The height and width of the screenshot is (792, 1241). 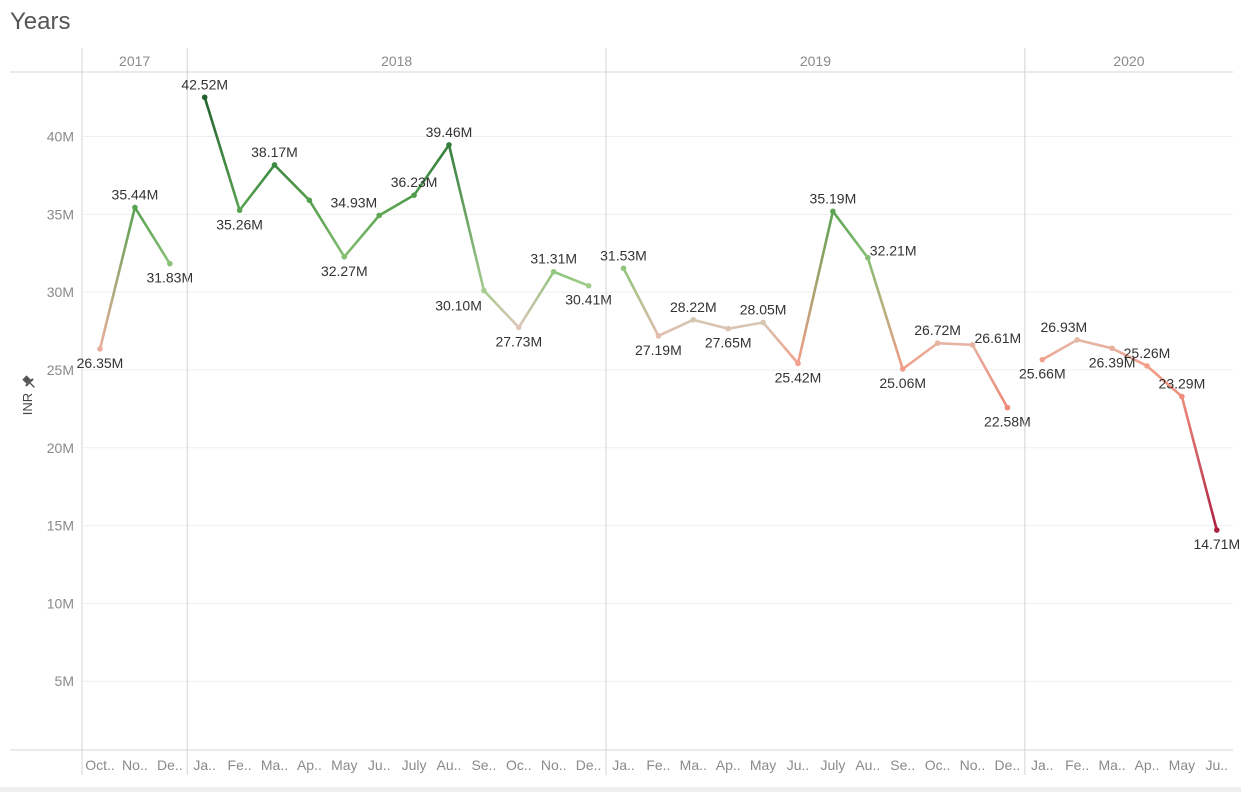 What do you see at coordinates (833, 198) in the screenshot?
I see `data-label: 35.19M` at bounding box center [833, 198].